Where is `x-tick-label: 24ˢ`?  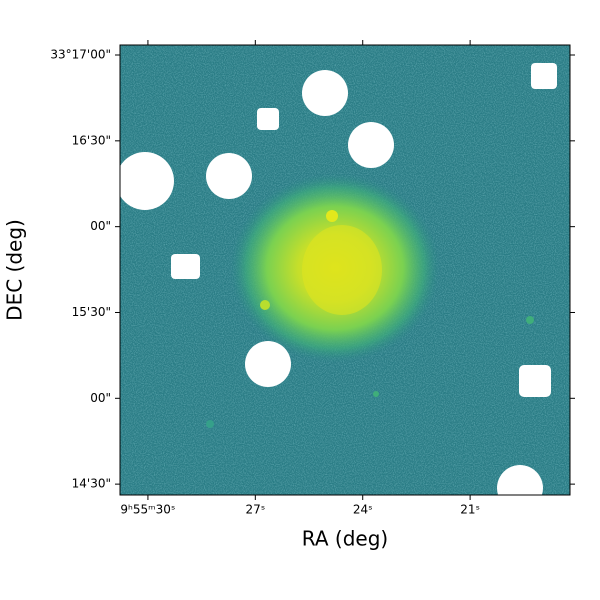 x-tick-label: 24ˢ is located at coordinates (363, 510).